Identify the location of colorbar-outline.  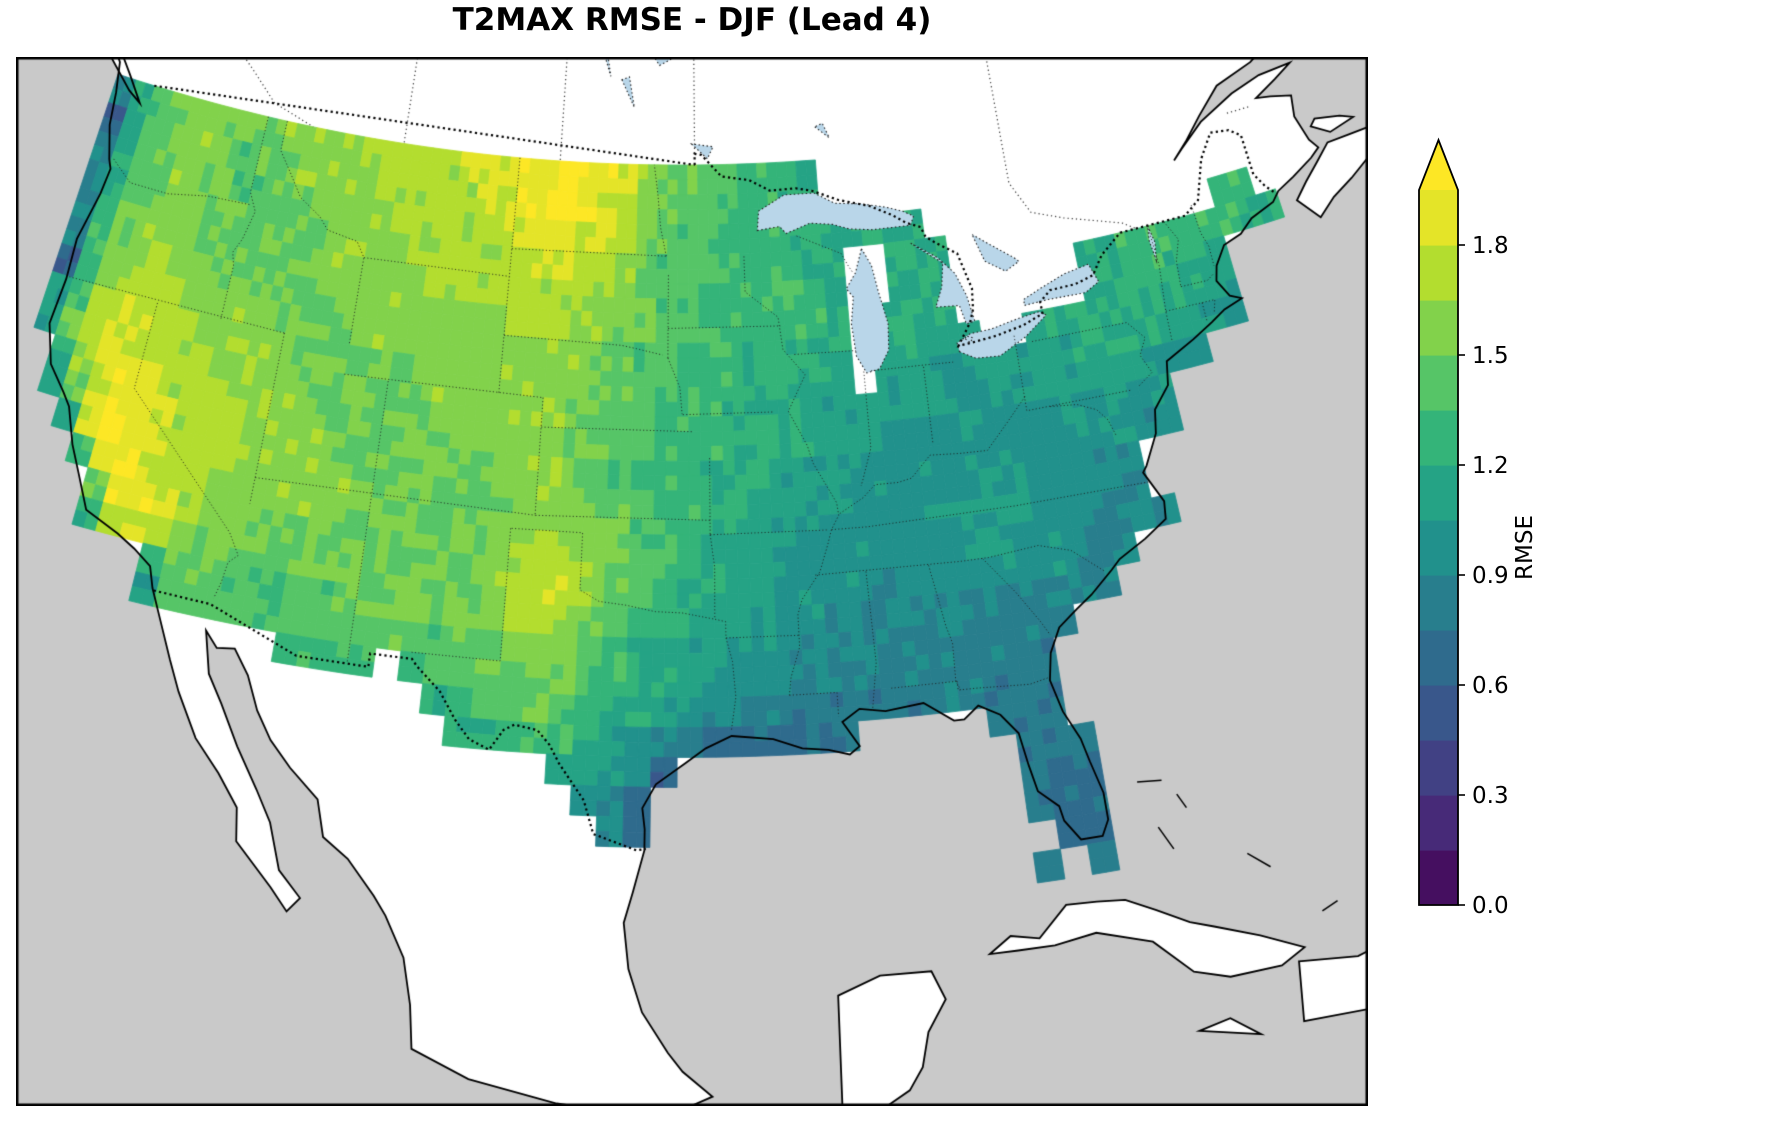
(1438, 521).